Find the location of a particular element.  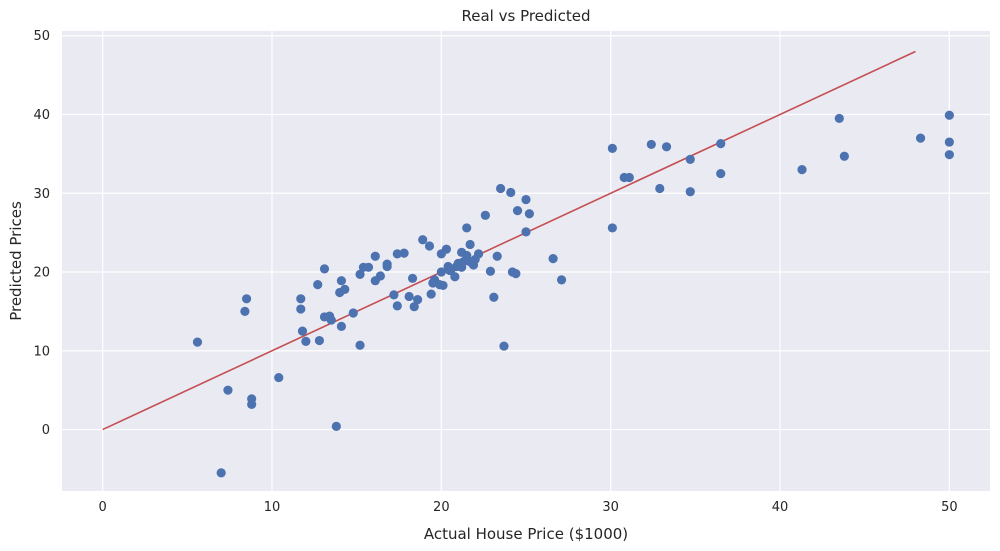

y-tick-label: 10 is located at coordinates (41, 351).